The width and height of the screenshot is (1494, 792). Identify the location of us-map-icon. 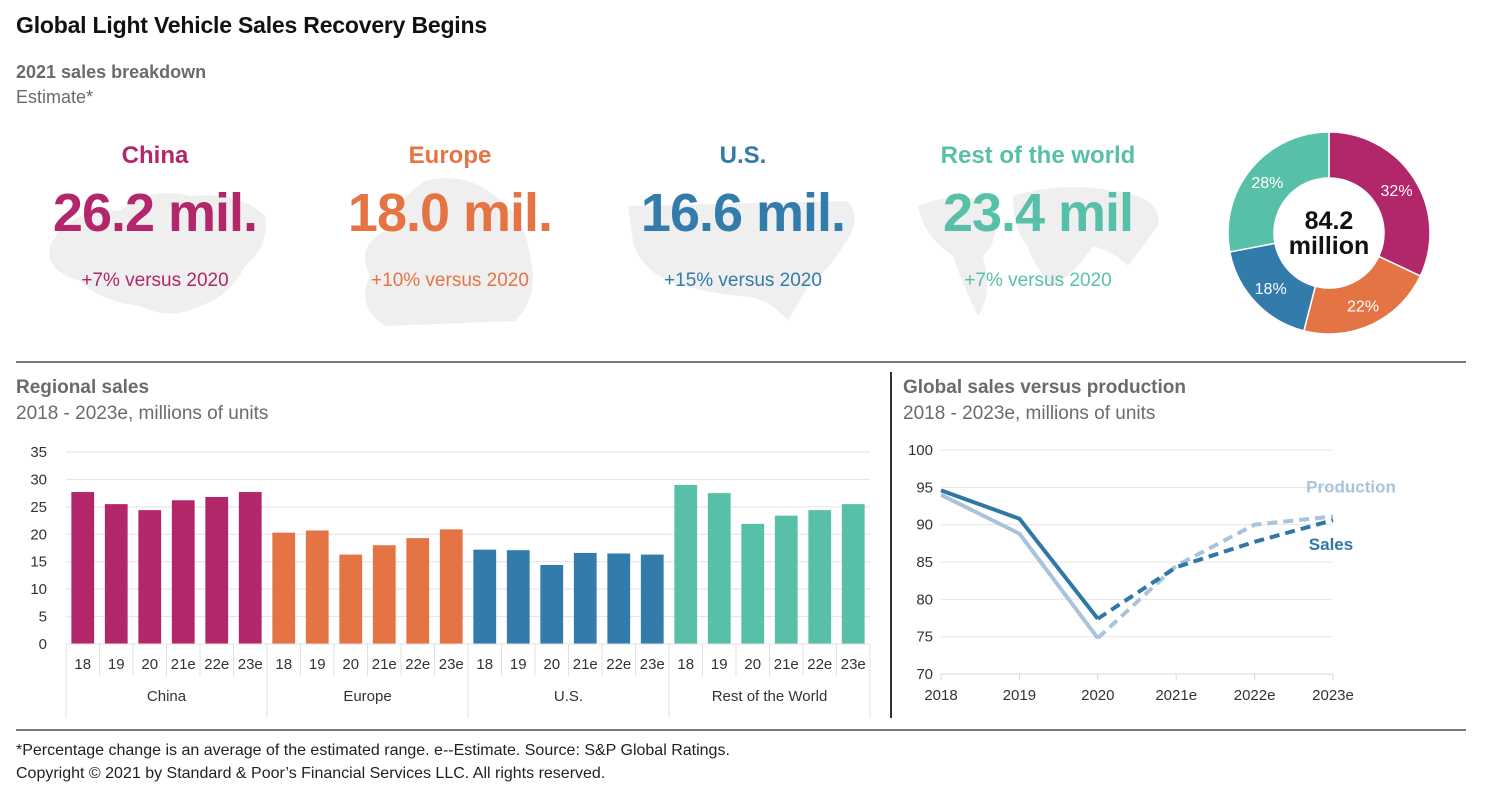
(741, 261).